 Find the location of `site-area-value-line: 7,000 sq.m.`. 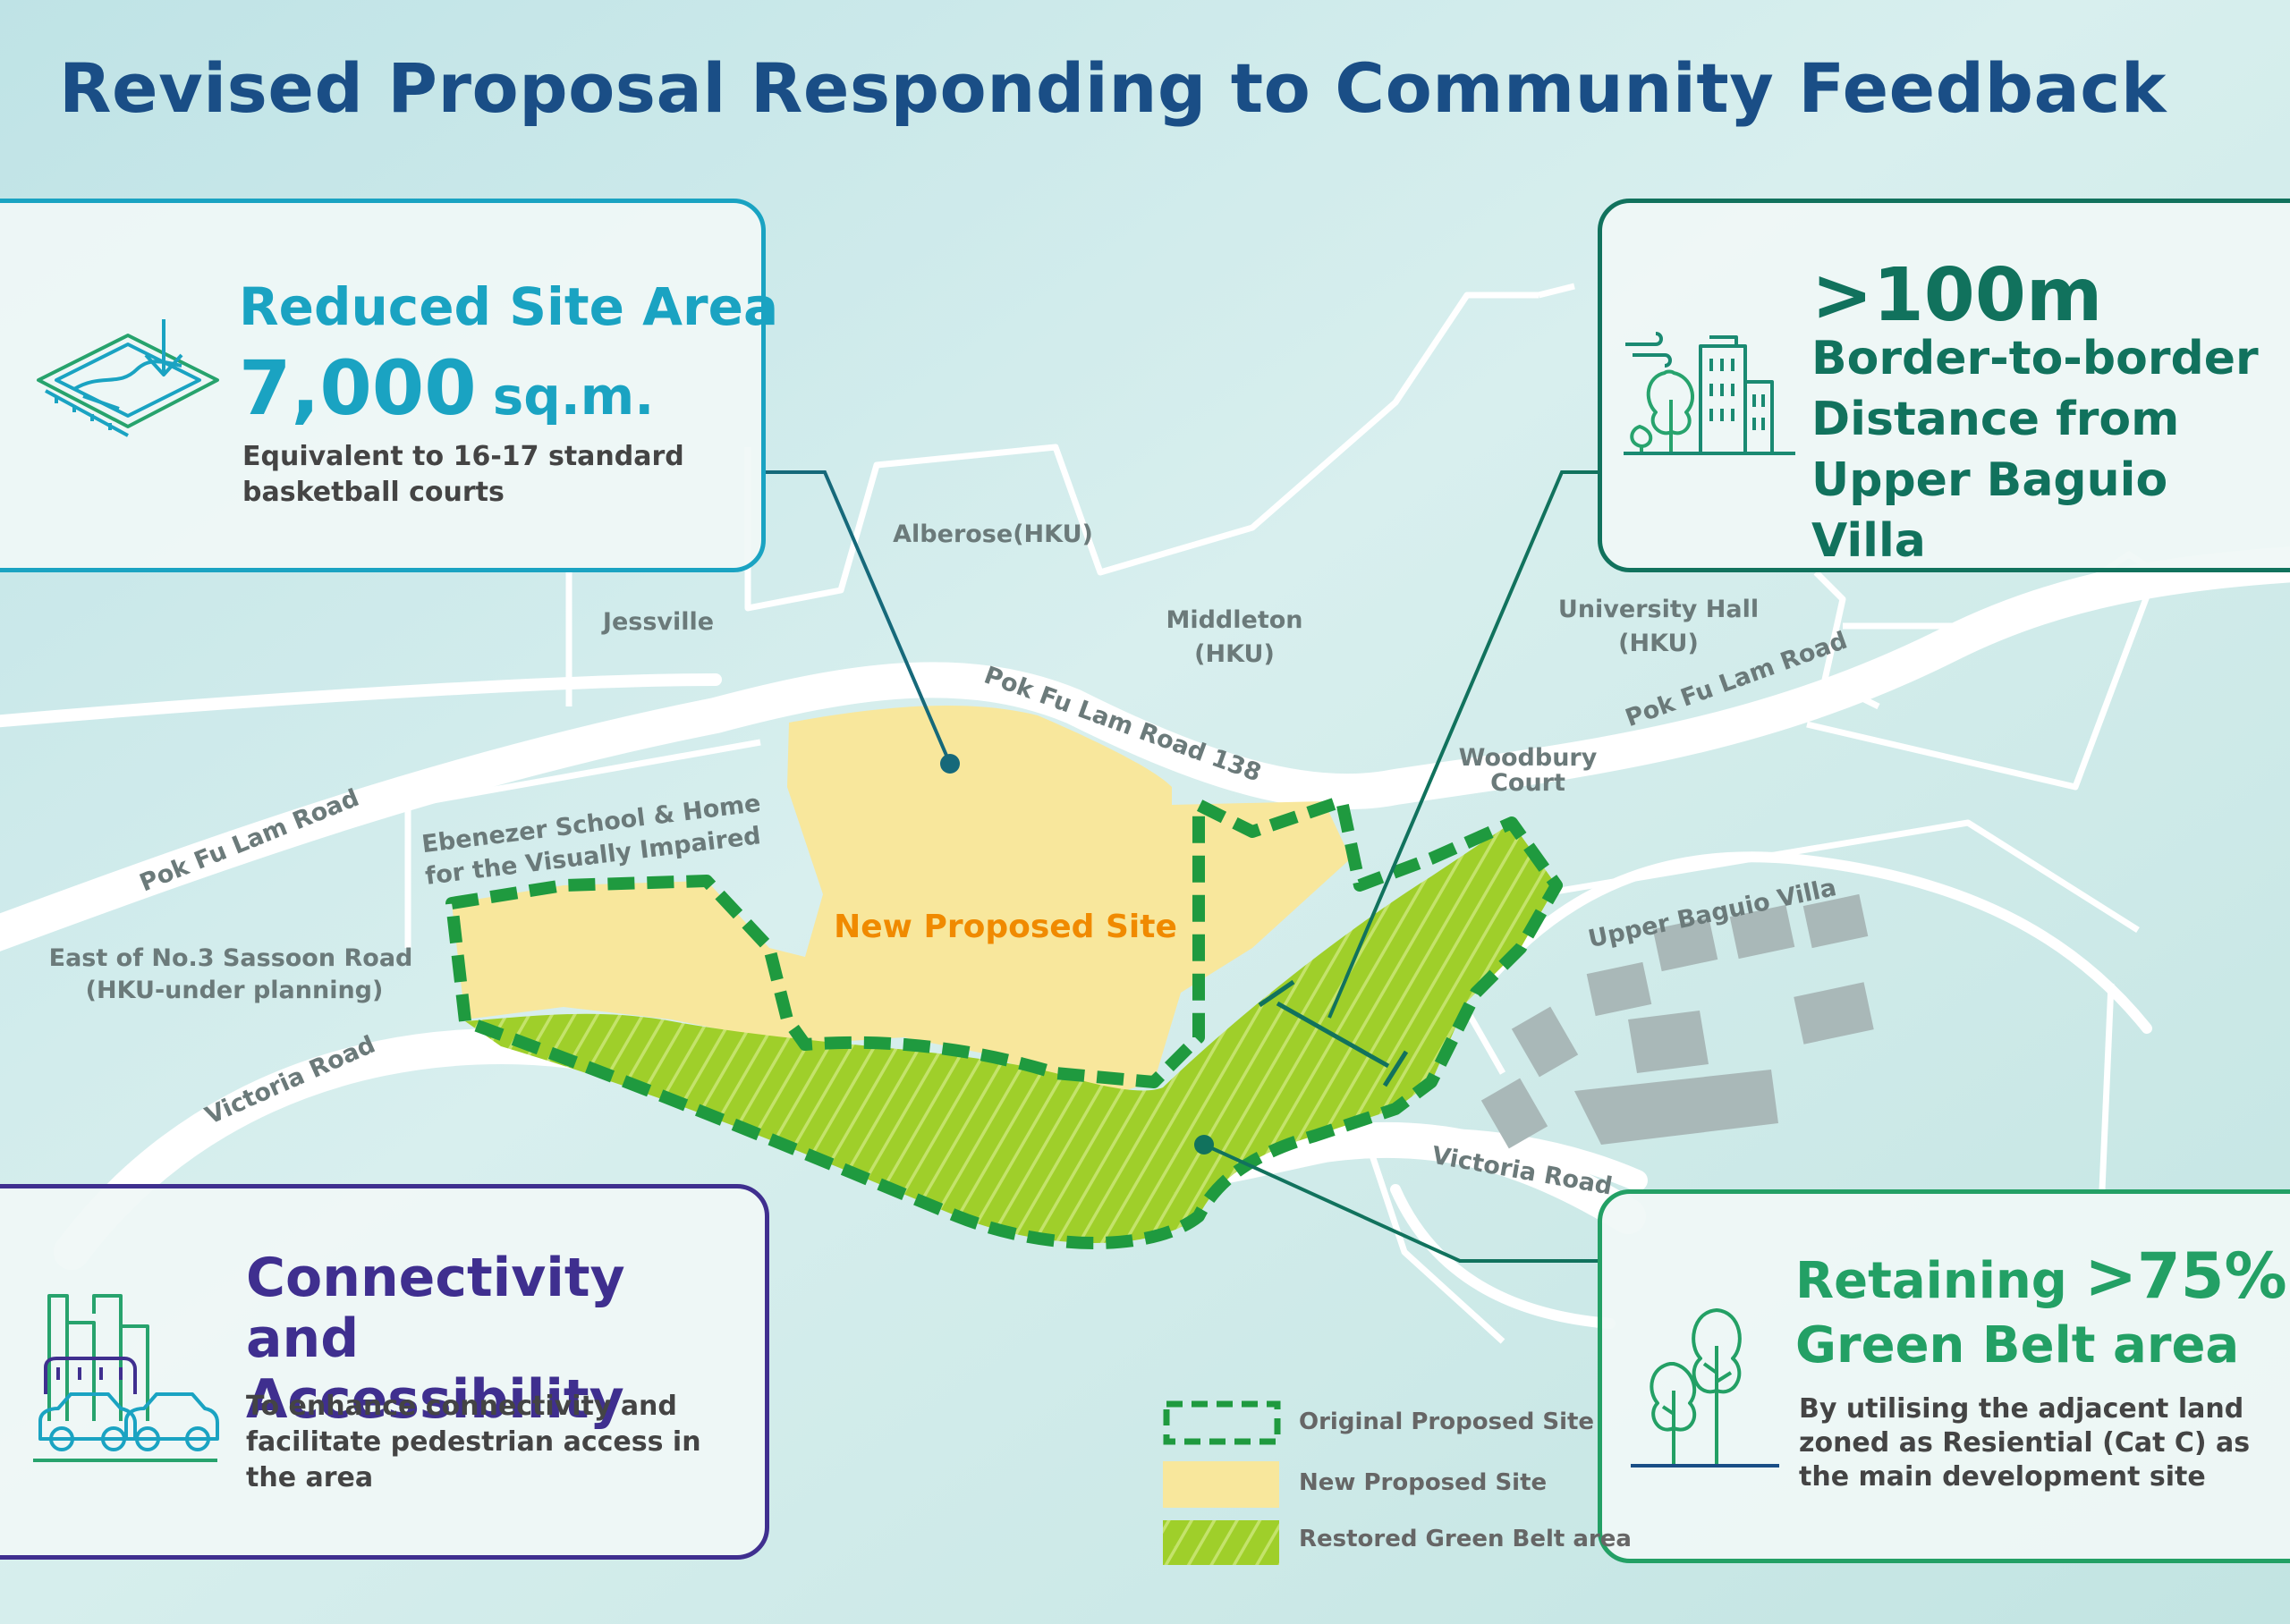

site-area-value-line: 7,000 sq.m. is located at coordinates (446, 388).